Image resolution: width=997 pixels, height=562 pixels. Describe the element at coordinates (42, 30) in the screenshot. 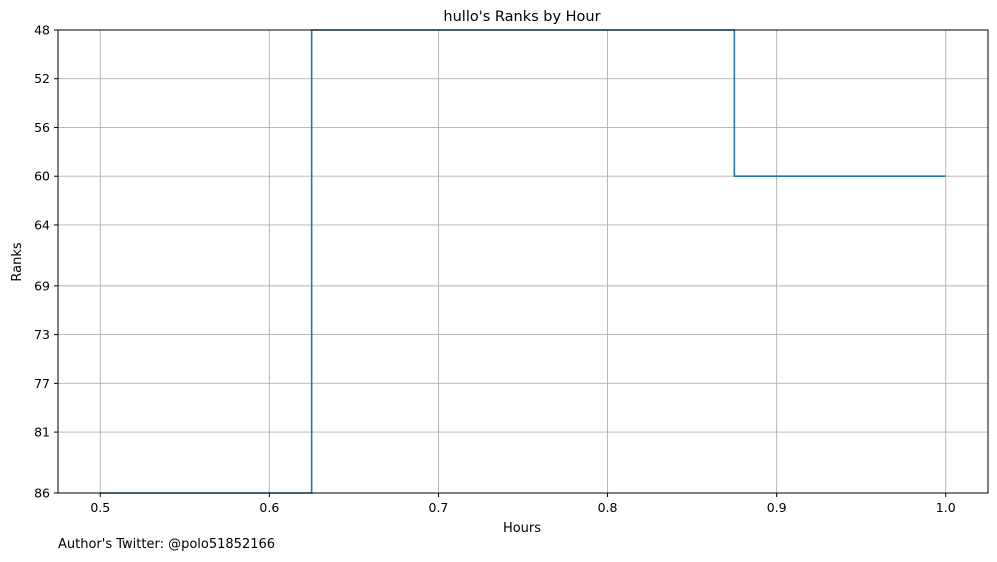

I see `y-tick-label: 48` at that location.